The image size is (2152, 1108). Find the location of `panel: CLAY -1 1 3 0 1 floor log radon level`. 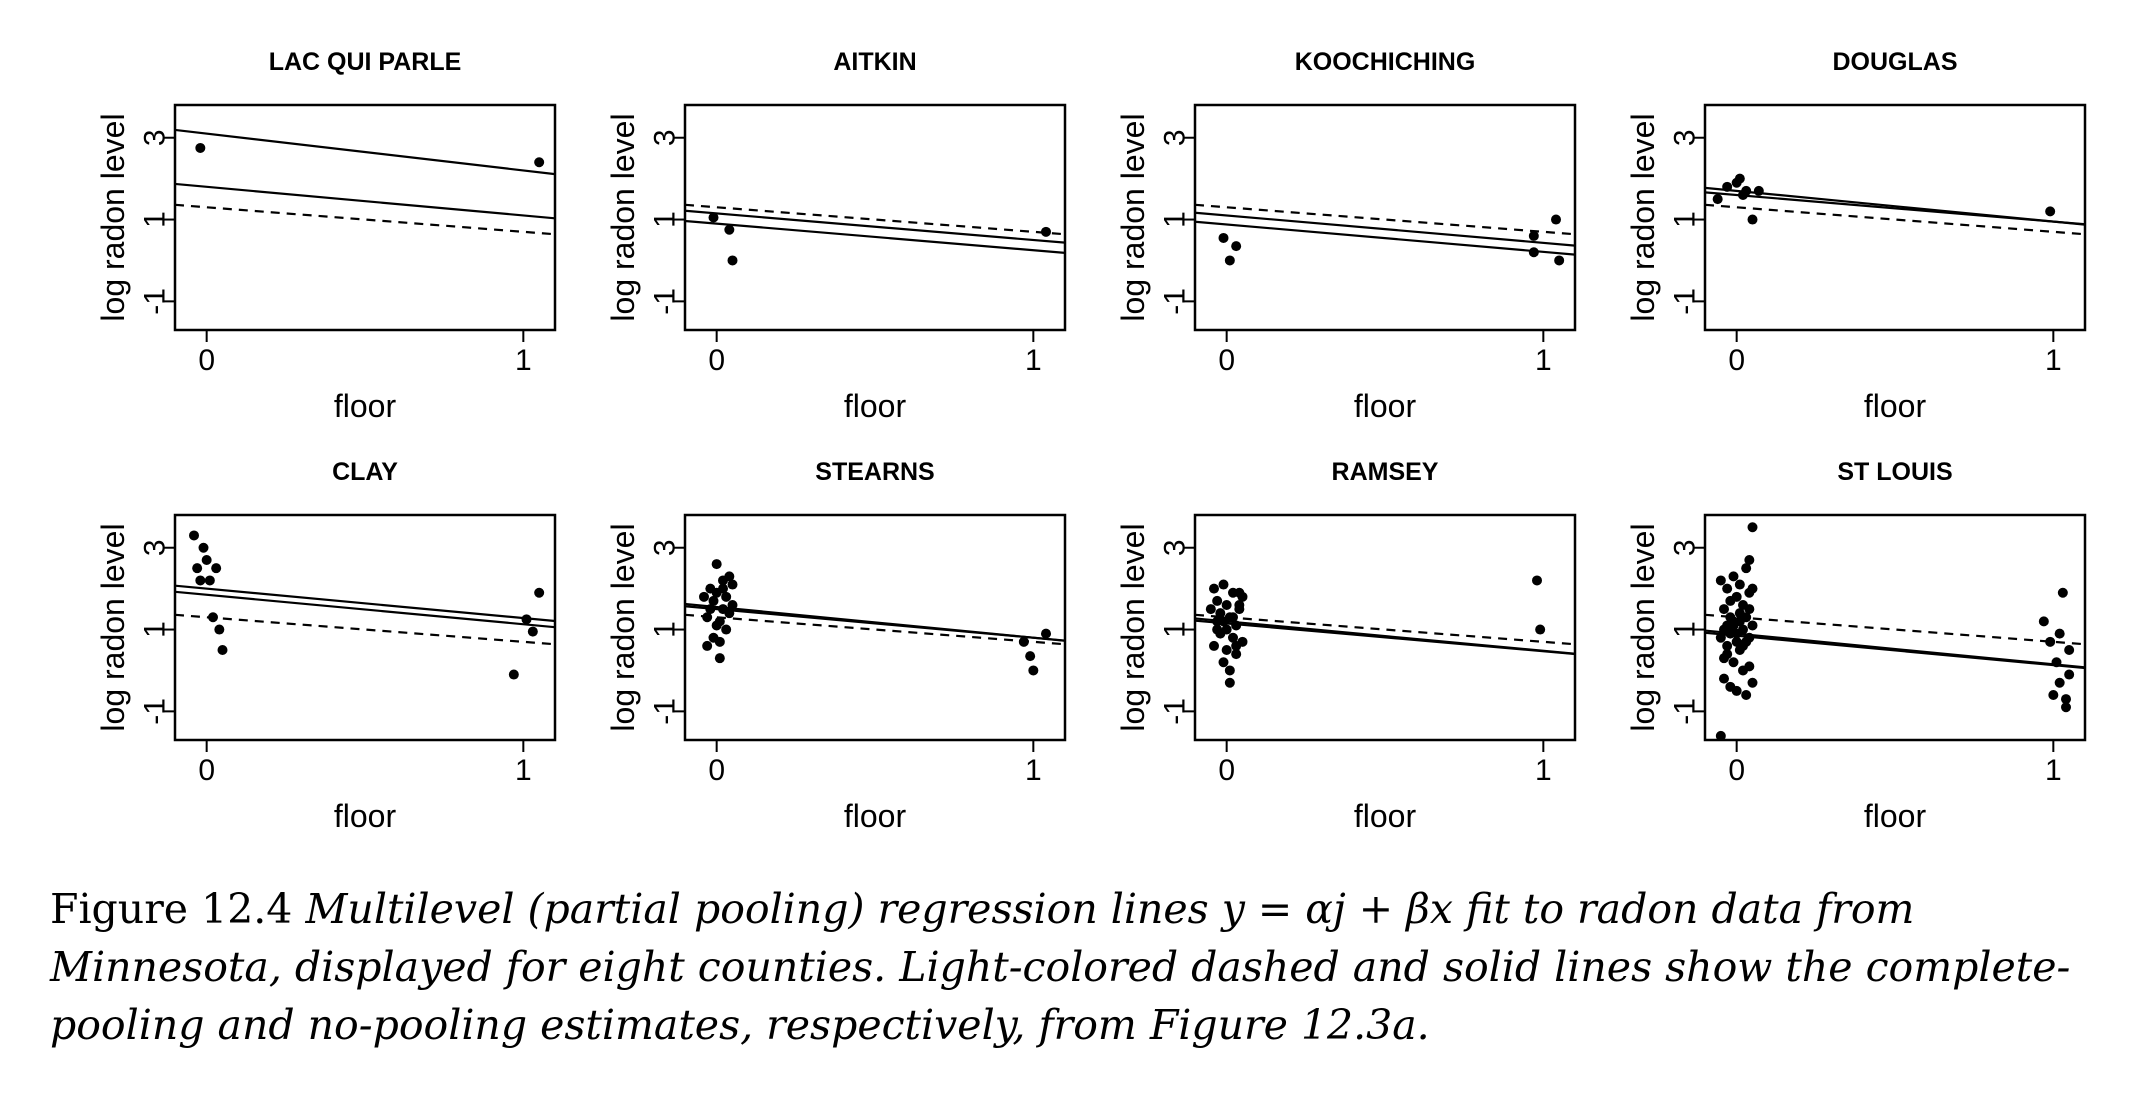

panel: CLAY -1 1 3 0 1 floor log radon level is located at coordinates (326, 646).